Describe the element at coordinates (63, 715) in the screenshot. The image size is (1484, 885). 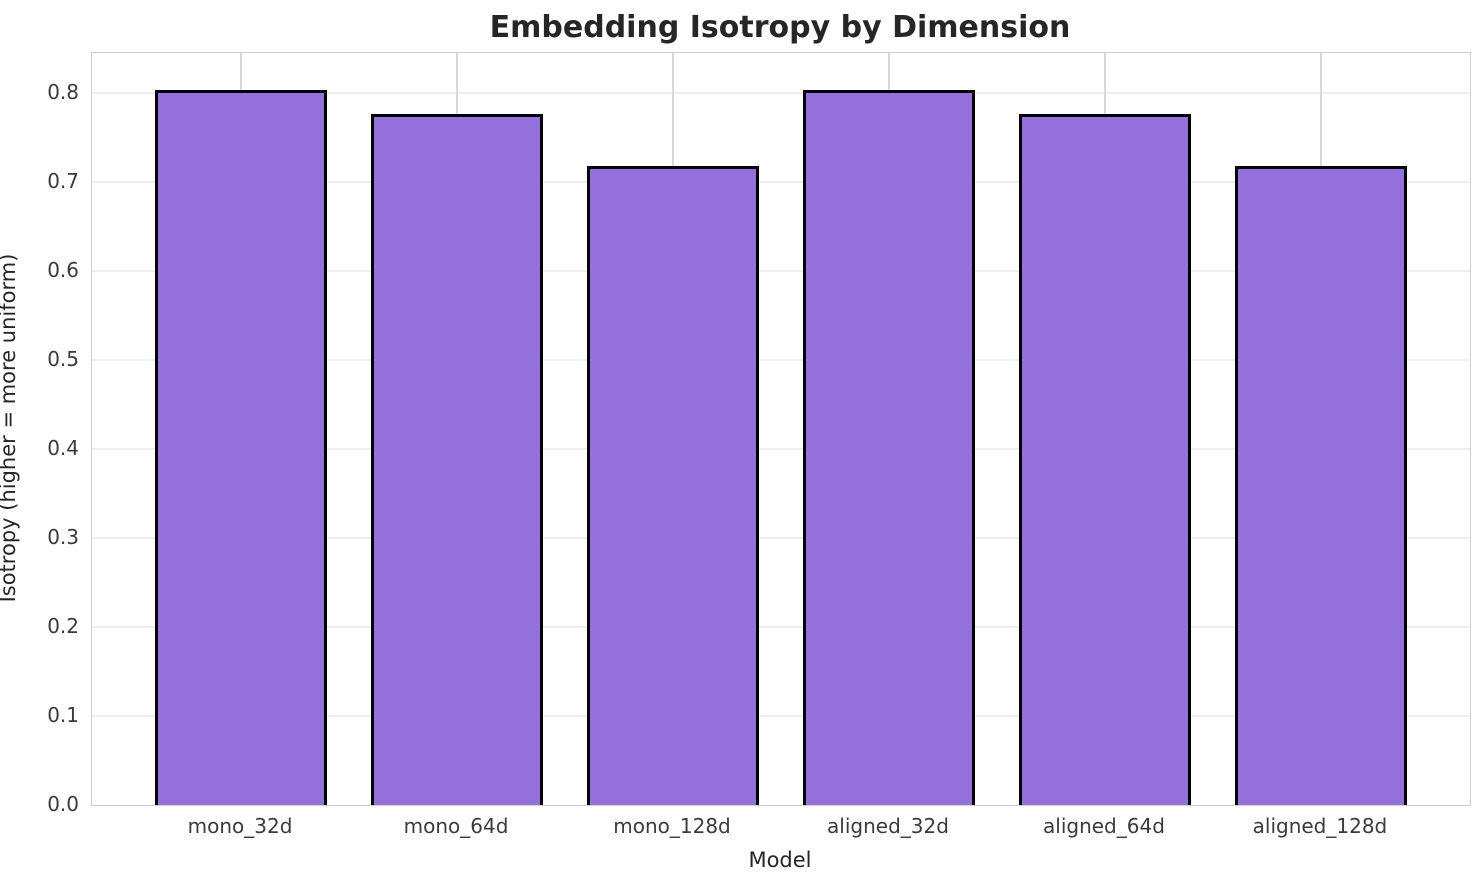
I see `y-tick-label: 0.1` at that location.